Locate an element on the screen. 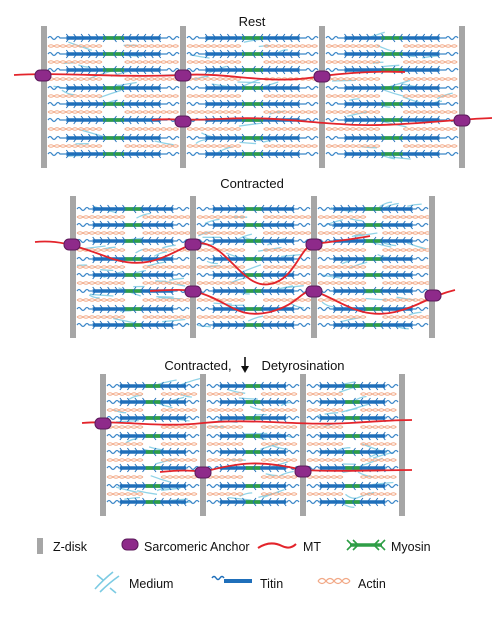  z-disk is located at coordinates (432, 267).